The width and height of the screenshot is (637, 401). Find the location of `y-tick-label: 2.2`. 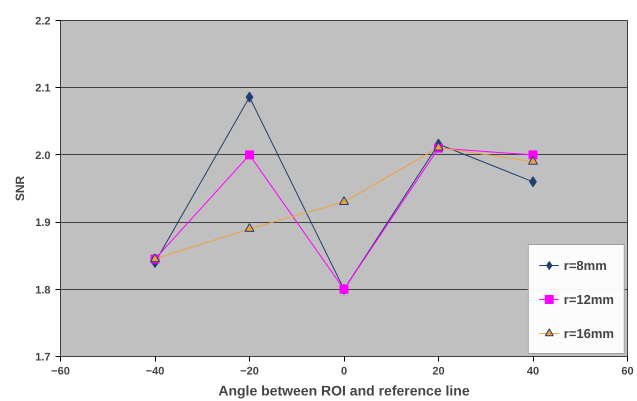

y-tick-label: 2.2 is located at coordinates (43, 22).